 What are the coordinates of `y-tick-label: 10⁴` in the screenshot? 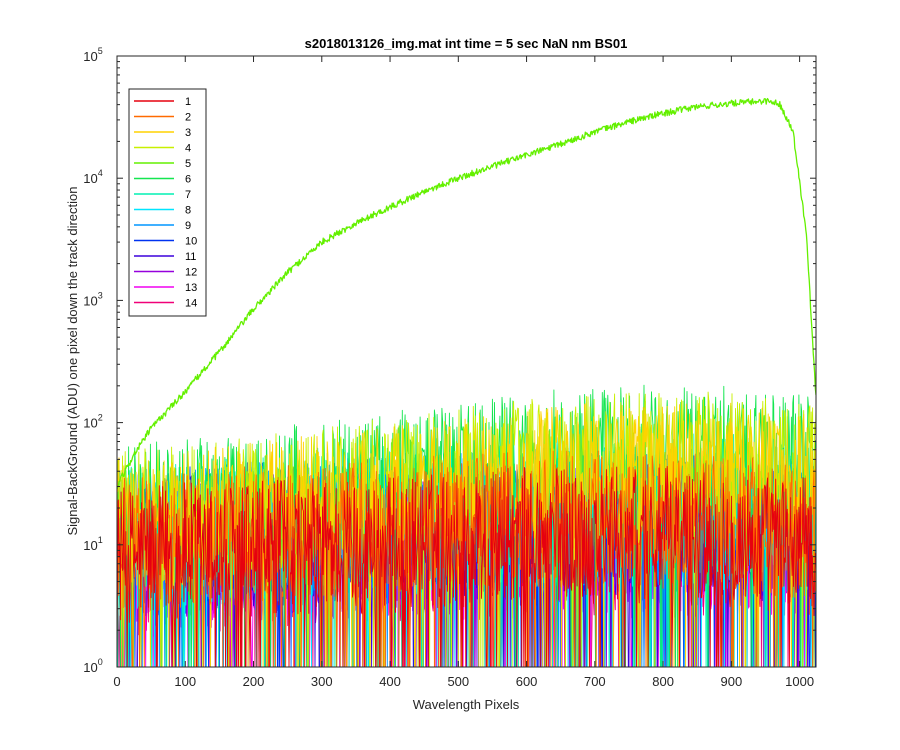 It's located at (92, 177).